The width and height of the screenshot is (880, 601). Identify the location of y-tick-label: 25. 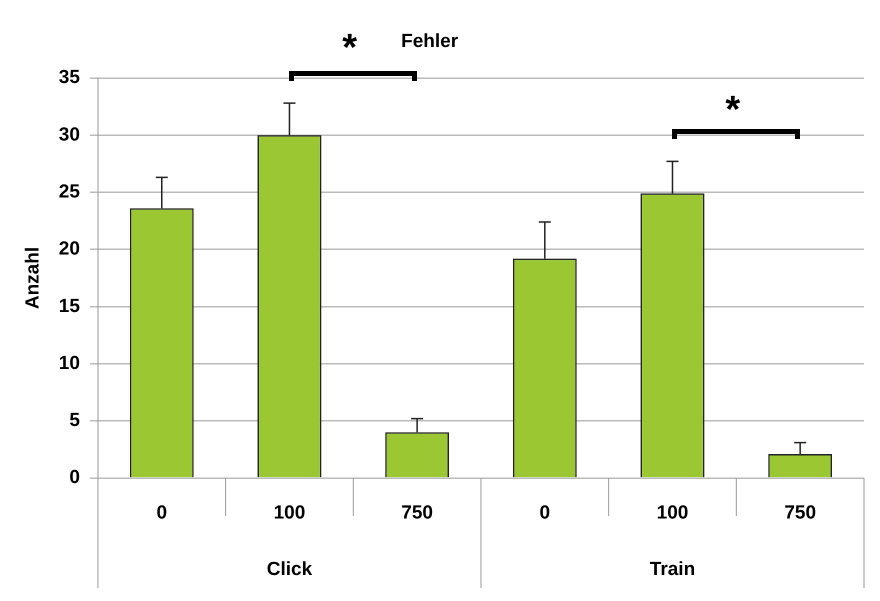
(69, 192).